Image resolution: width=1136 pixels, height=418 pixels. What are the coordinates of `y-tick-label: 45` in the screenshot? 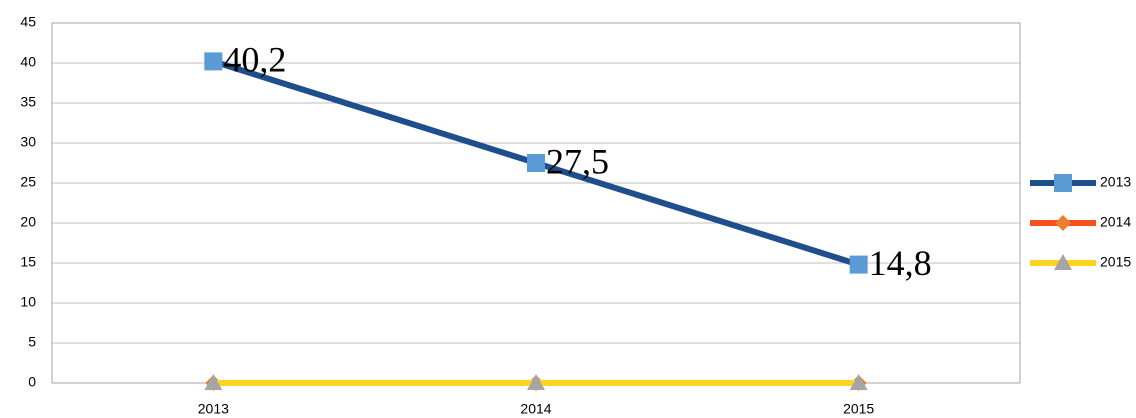 It's located at (28, 22).